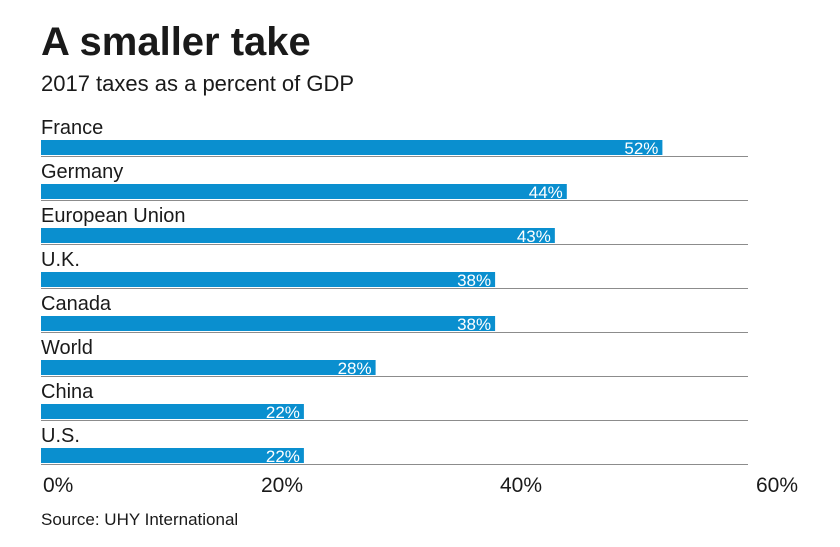  What do you see at coordinates (67, 392) in the screenshot?
I see `category-label: China` at bounding box center [67, 392].